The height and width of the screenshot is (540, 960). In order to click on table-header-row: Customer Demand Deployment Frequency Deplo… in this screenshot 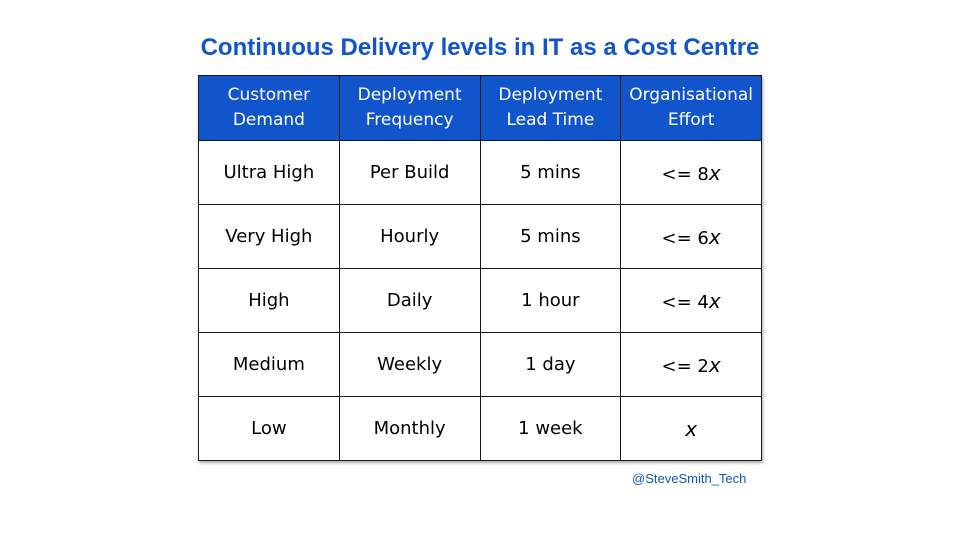, I will do `click(480, 108)`.